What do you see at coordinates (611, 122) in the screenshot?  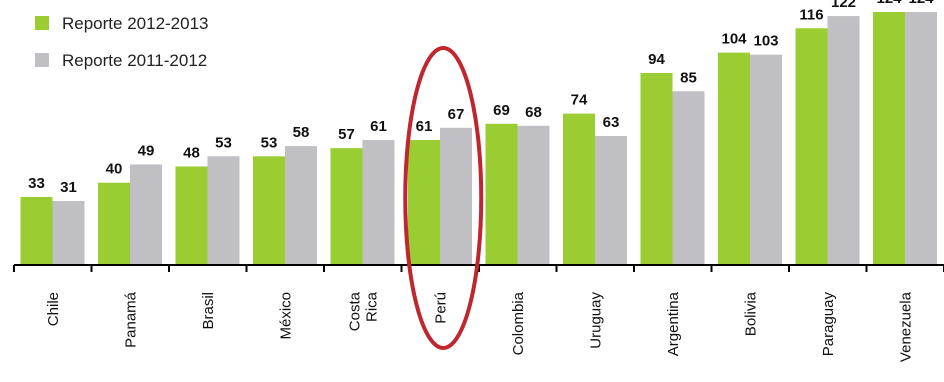 I see `value-label-uruguay-2011-2012: 63` at bounding box center [611, 122].